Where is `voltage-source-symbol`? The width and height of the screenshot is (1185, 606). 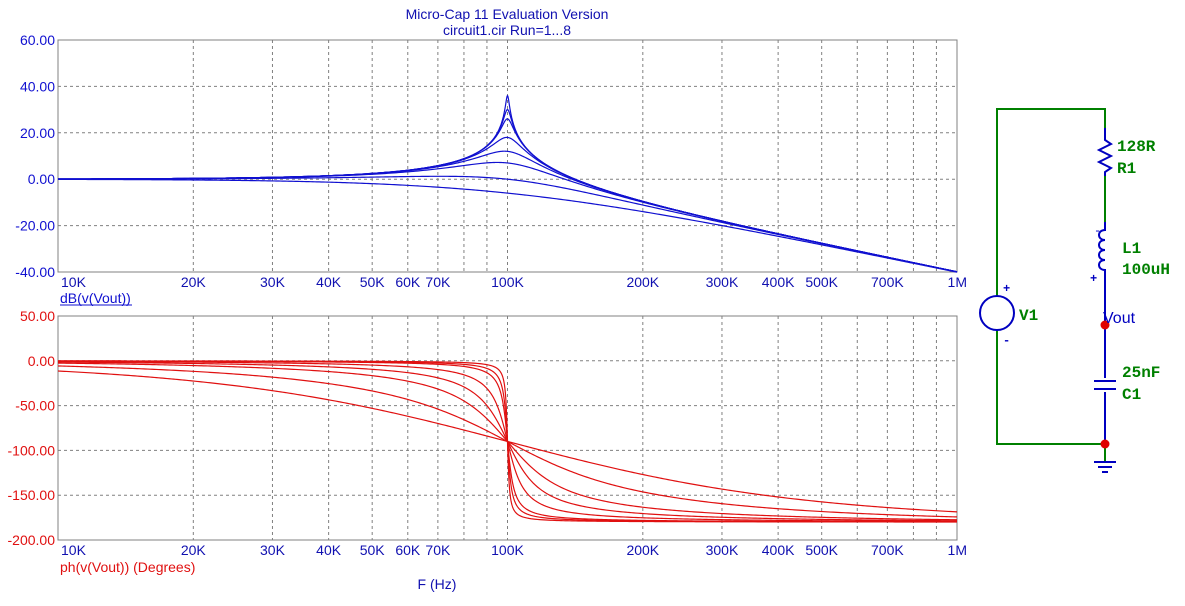
voltage-source-symbol is located at coordinates (997, 313).